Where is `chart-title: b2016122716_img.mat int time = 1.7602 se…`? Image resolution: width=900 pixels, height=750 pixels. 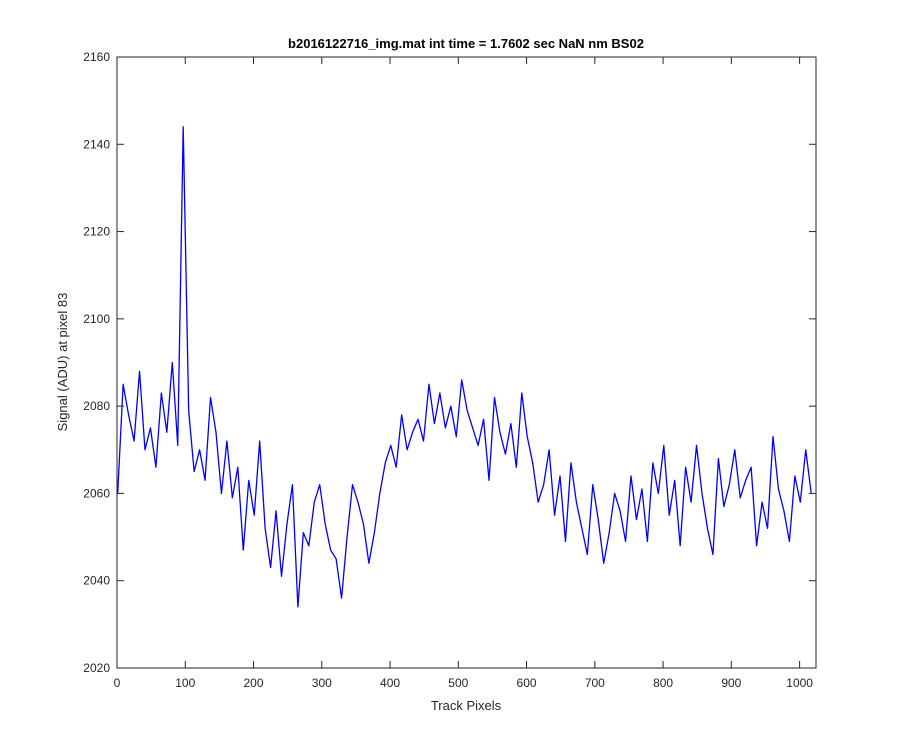 chart-title: b2016122716_img.mat int time = 1.7602 se… is located at coordinates (466, 43).